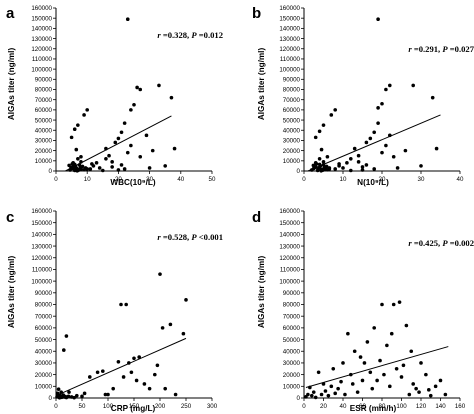  What do you see at coordinates (44, 387) in the screenshot?
I see `y-tick-label: 10000` at bounding box center [44, 387].